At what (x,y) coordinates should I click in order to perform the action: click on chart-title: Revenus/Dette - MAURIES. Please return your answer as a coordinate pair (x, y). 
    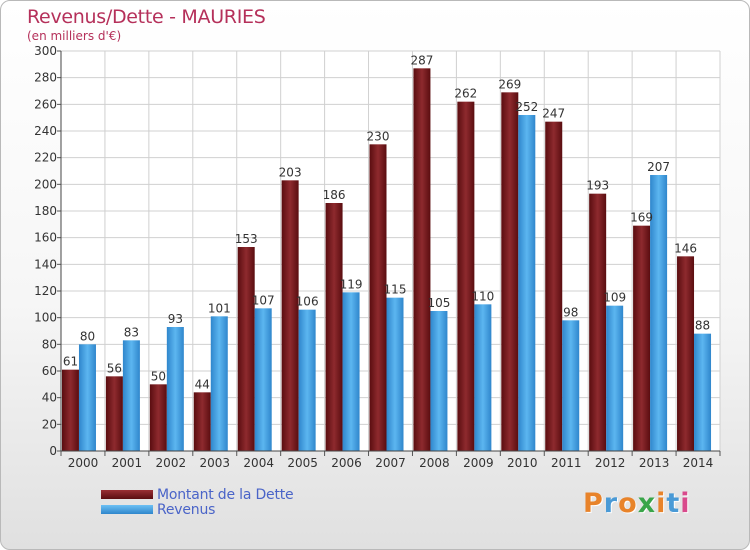
    Looking at the image, I should click on (146, 17).